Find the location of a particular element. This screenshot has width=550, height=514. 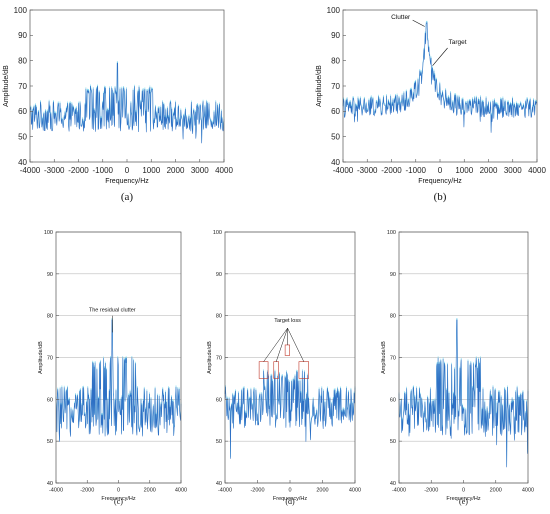

target-loss-box is located at coordinates (303, 370).